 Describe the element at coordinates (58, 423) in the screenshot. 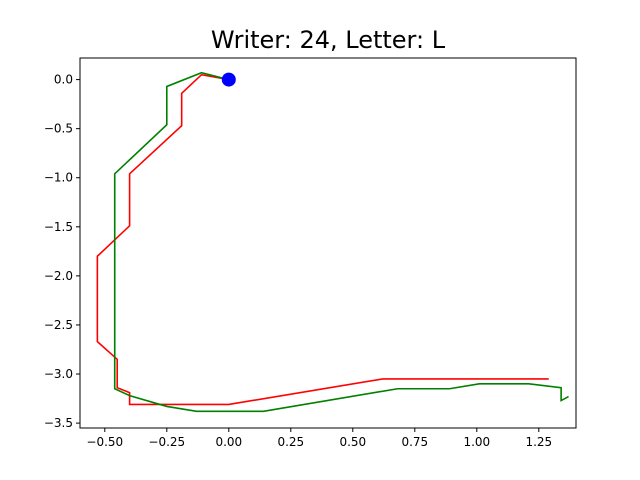

I see `y-tick-label: −3.5` at that location.